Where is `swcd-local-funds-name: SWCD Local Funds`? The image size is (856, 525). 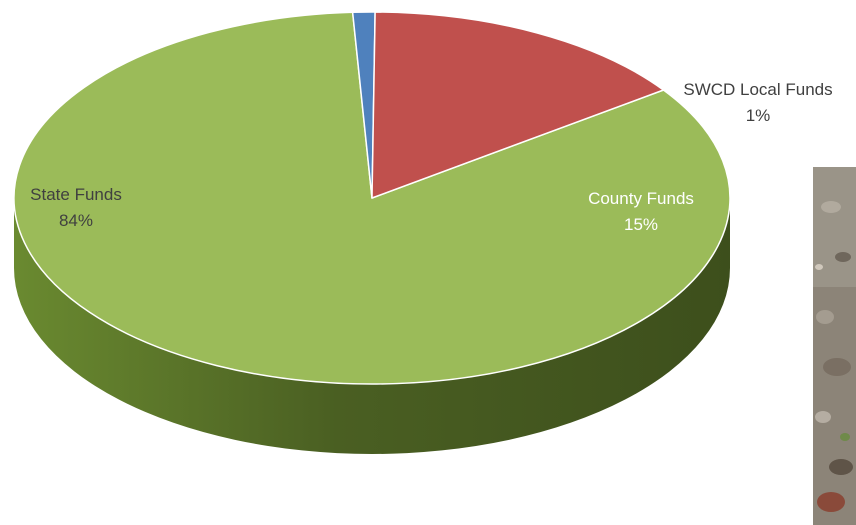
swcd-local-funds-name: SWCD Local Funds is located at coordinates (758, 89).